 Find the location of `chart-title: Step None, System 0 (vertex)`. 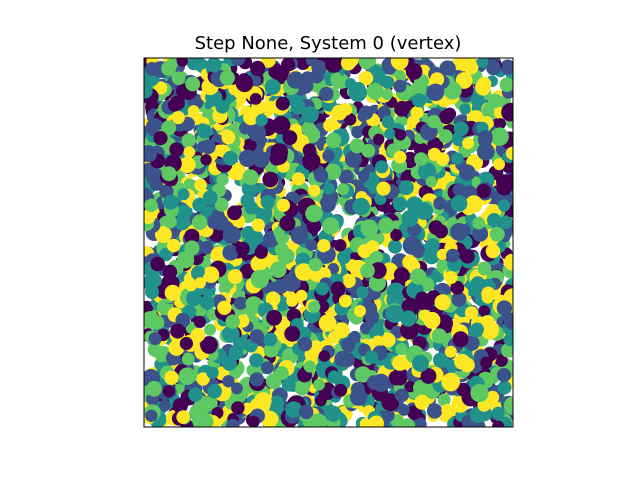

chart-title: Step None, System 0 (vertex) is located at coordinates (328, 43).